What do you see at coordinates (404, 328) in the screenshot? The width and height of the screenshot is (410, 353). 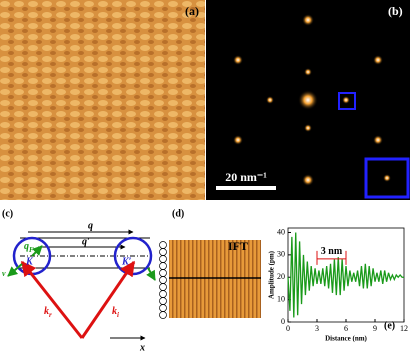 I see `x-tick-label: 12` at bounding box center [404, 328].